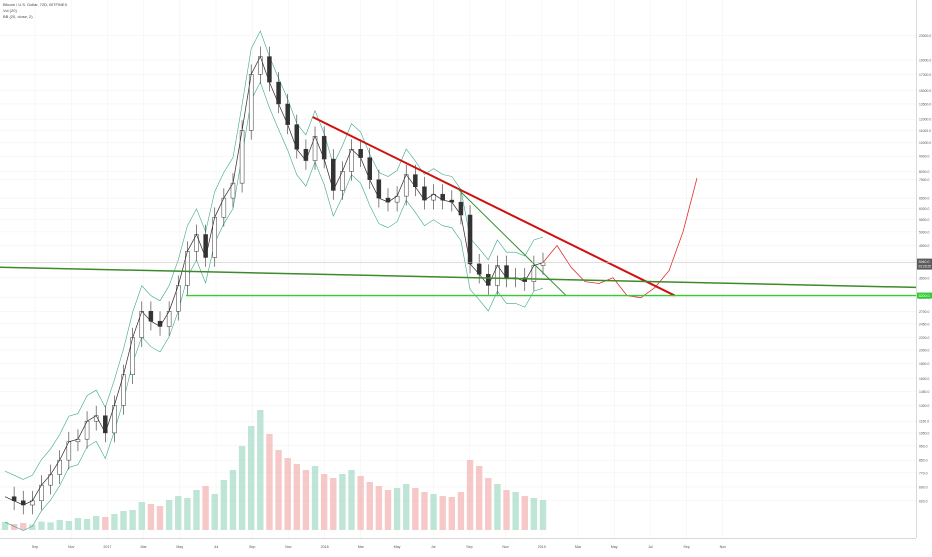 The width and height of the screenshot is (932, 557). Describe the element at coordinates (925, 75) in the screenshot. I see `price-tick-label: 17000.0` at that location.